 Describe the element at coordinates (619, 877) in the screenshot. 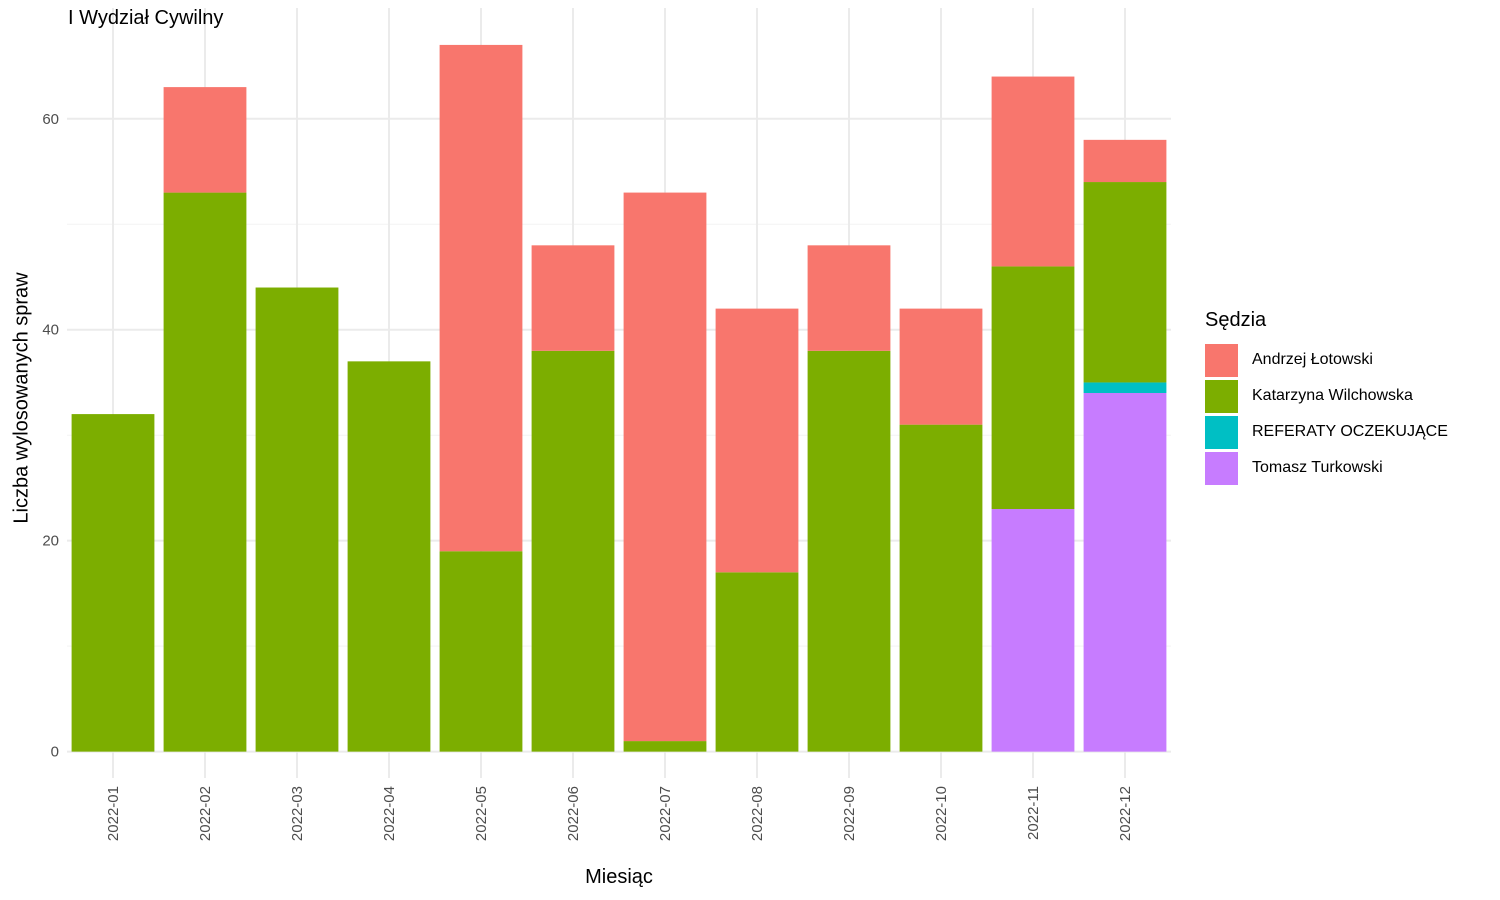

I see `x-axis-label: Miesiąc` at that location.